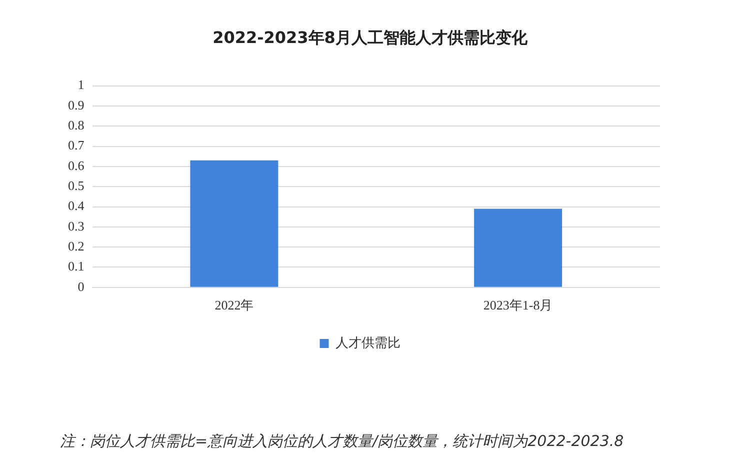 This screenshot has width=740, height=471. What do you see at coordinates (76, 165) in the screenshot?
I see `y-tick-label: 0.6` at bounding box center [76, 165].